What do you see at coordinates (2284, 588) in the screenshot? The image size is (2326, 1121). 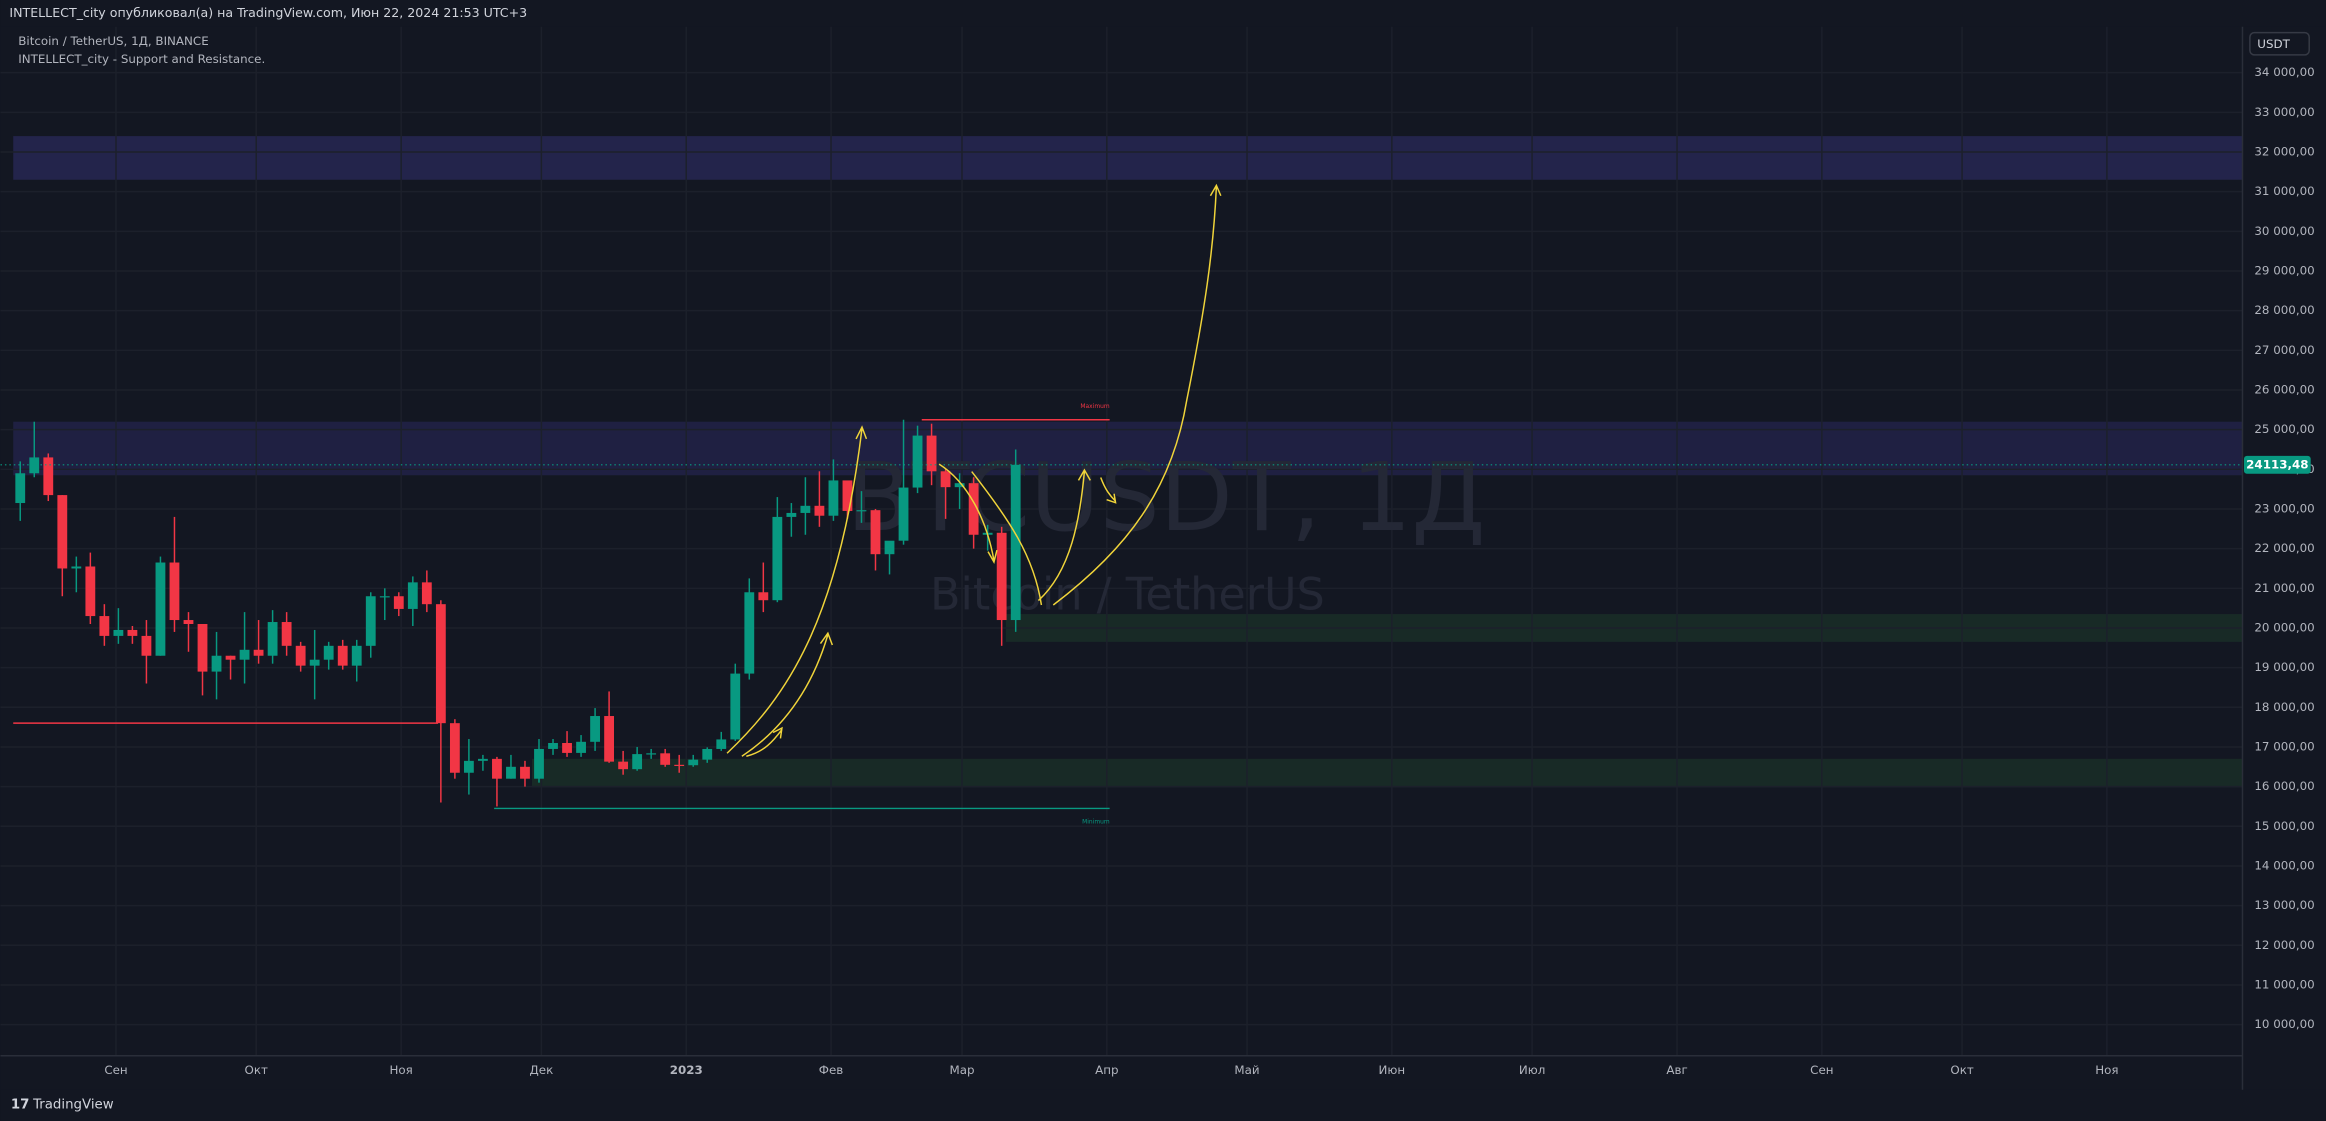 I see `y-tick-label: 21 000,00` at bounding box center [2284, 588].